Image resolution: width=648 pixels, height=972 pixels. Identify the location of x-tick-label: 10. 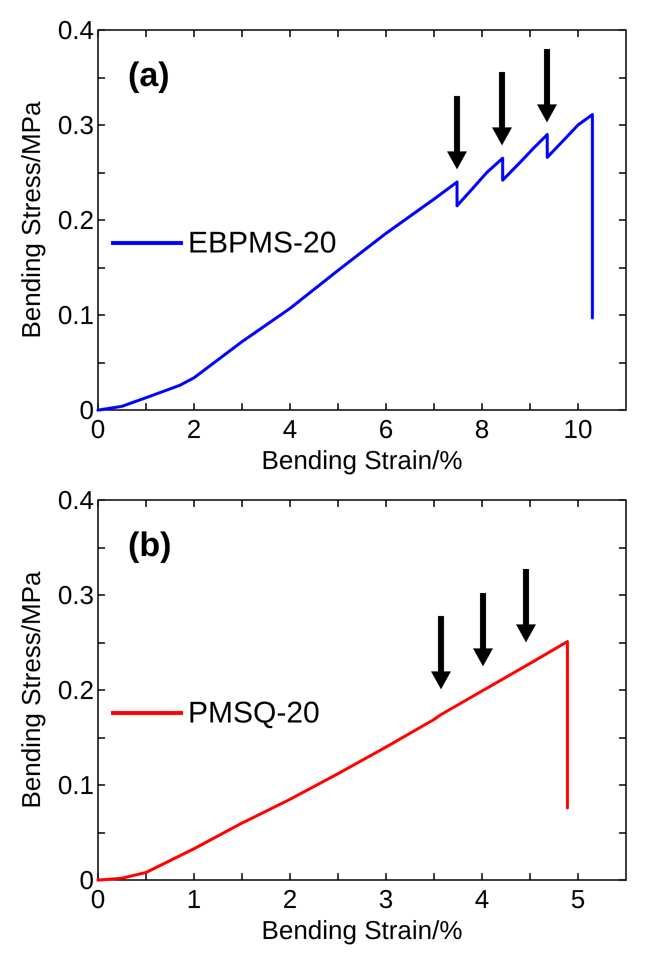
(578, 429).